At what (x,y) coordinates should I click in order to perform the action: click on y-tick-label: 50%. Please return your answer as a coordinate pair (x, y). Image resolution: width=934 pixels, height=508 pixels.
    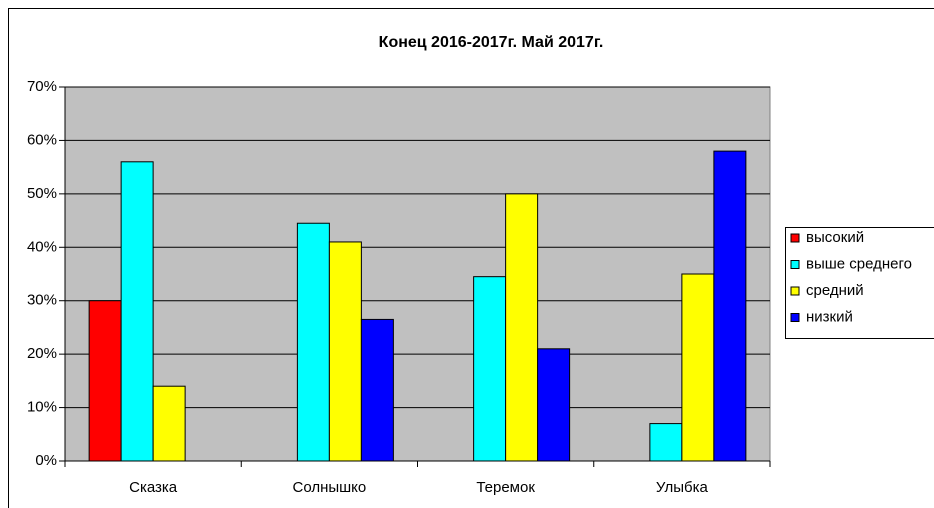
    Looking at the image, I should click on (42, 193).